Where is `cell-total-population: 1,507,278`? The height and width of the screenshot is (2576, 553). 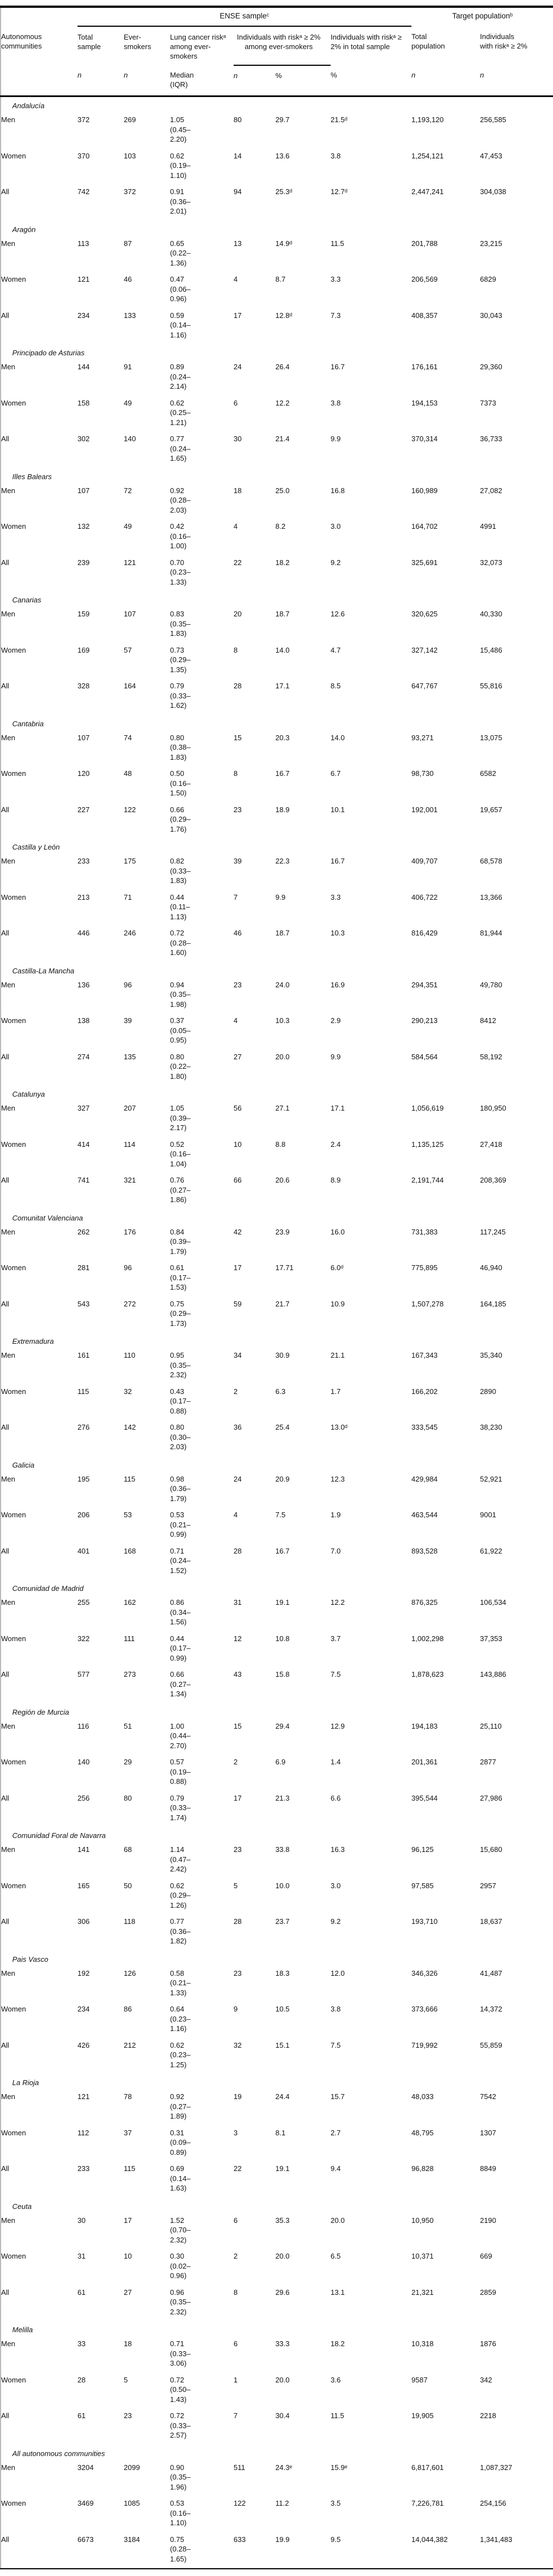
cell-total-population: 1,507,278 is located at coordinates (427, 1303).